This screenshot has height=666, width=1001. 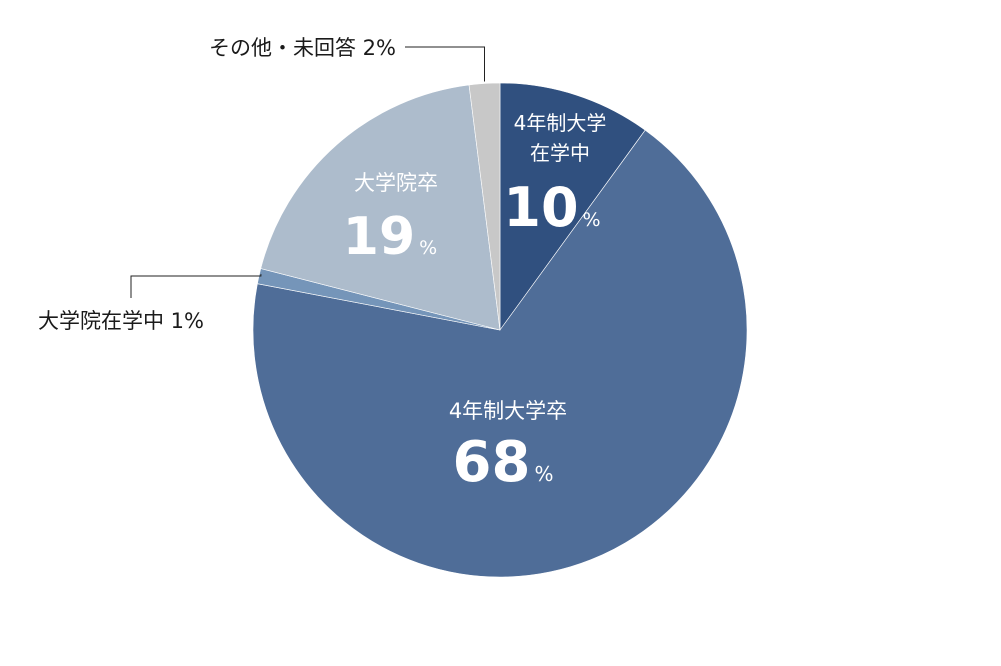 What do you see at coordinates (121, 321) in the screenshot?
I see `slice-outside-label-2: 大学院在学中 1%` at bounding box center [121, 321].